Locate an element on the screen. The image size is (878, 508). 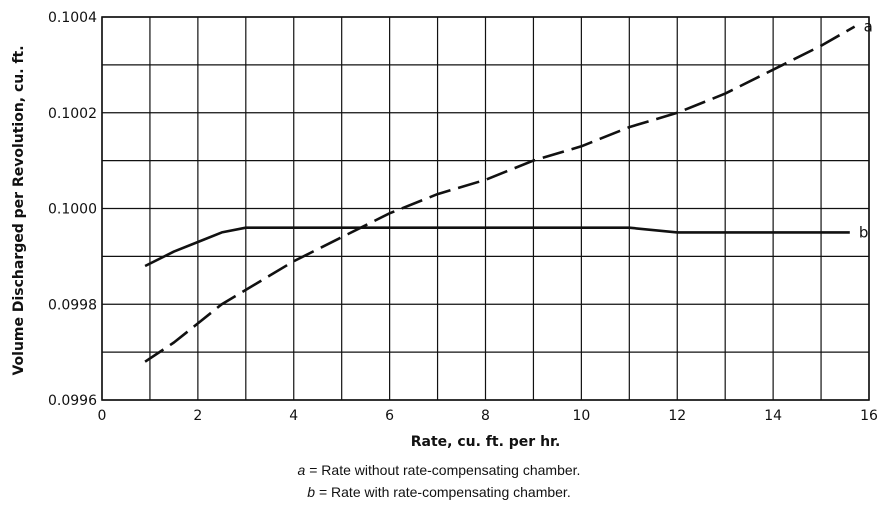
x-tick-label: 10 is located at coordinates (581, 416).